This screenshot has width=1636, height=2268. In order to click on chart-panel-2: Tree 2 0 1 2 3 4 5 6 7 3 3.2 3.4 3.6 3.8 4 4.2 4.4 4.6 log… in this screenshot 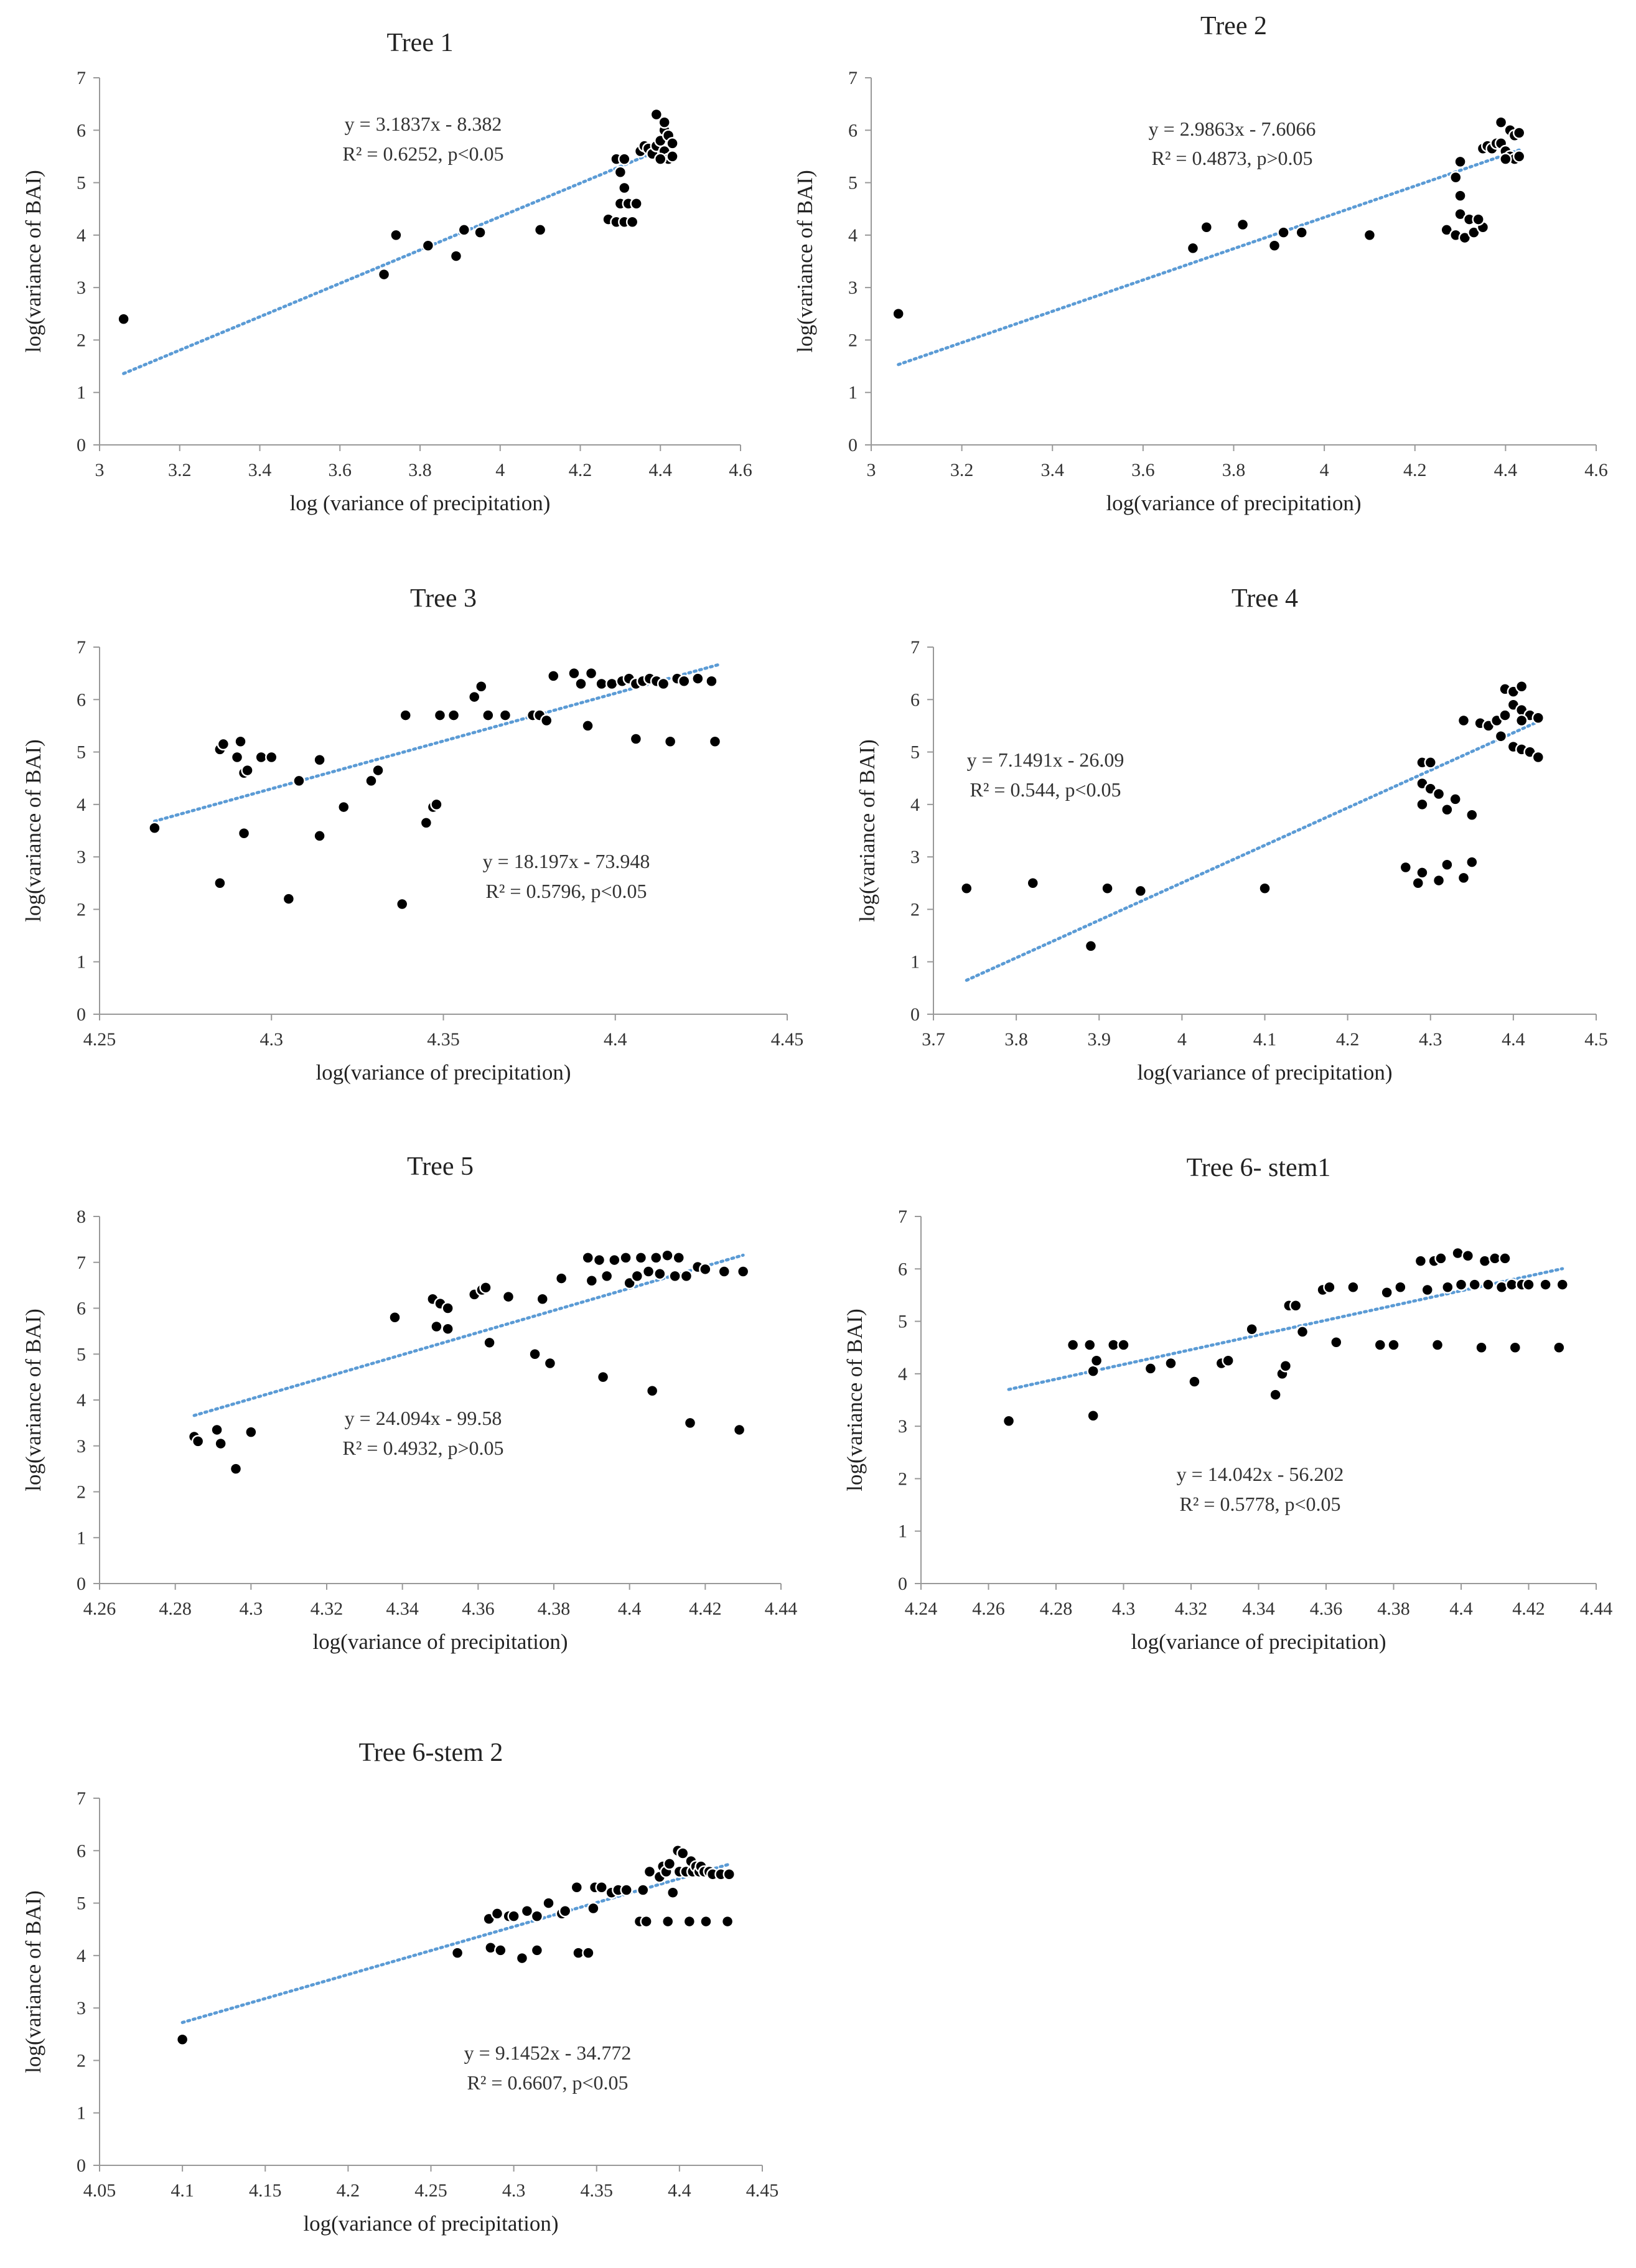, I will do `click(1200, 263)`.